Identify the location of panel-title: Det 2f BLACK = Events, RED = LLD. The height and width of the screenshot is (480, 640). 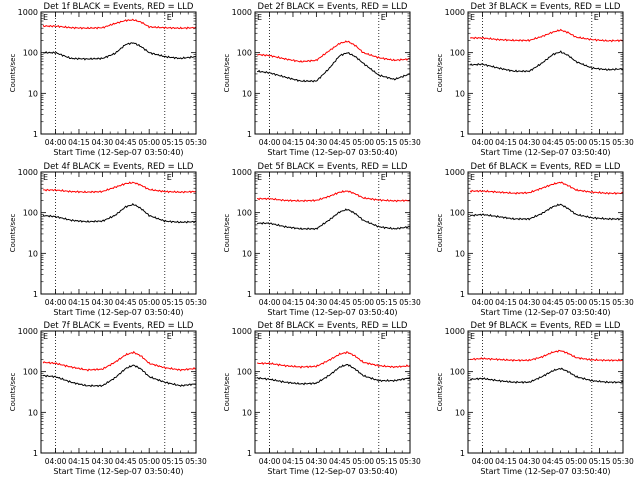
(333, 7).